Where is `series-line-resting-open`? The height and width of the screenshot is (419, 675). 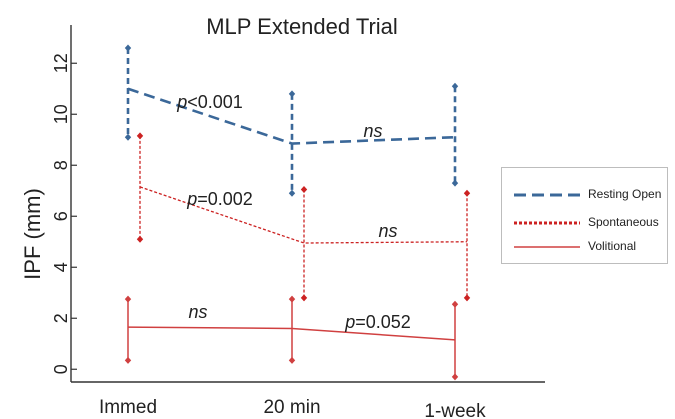
series-line-resting-open is located at coordinates (291, 116).